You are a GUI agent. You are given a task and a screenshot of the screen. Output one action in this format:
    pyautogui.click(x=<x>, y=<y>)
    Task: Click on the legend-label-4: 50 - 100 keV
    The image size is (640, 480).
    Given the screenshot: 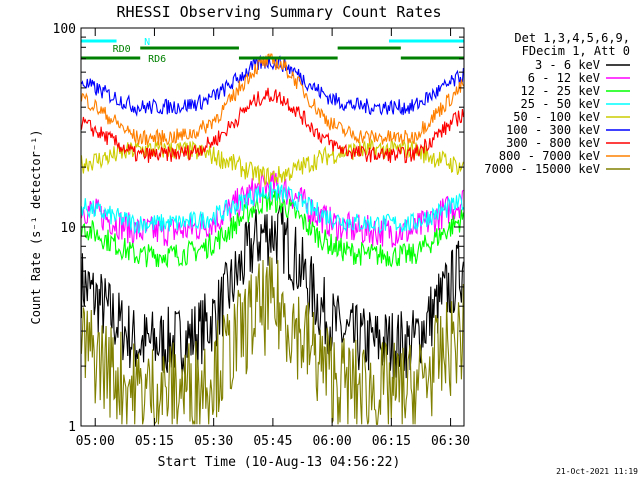 What is the action you would take?
    pyautogui.click(x=556, y=117)
    